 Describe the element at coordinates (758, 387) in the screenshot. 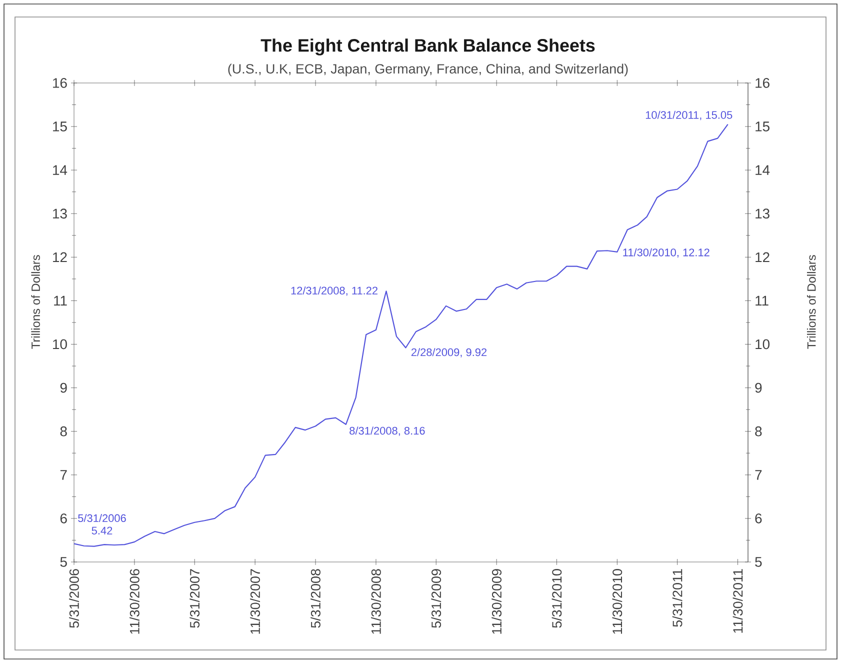

I see `y2-tick-label: 9` at that location.